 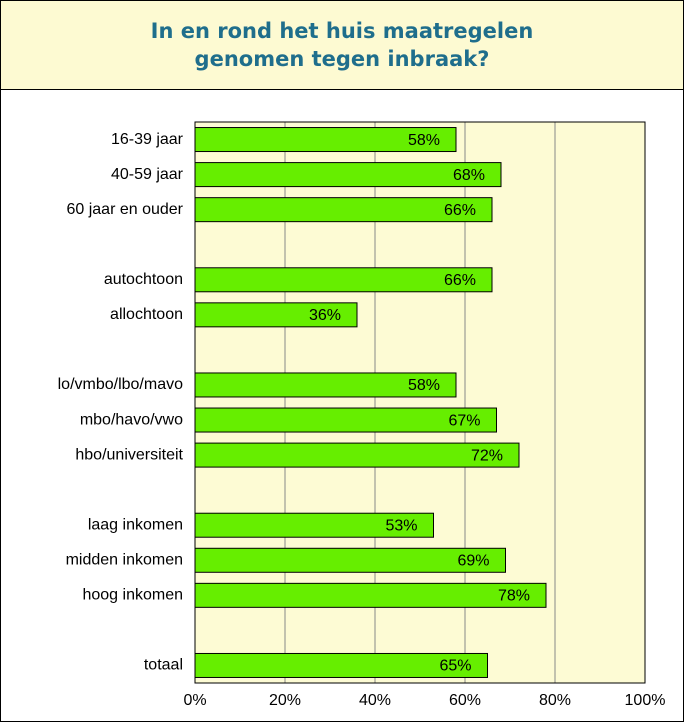 I want to click on y-tick-label: 16-39 jaar, so click(x=147, y=139).